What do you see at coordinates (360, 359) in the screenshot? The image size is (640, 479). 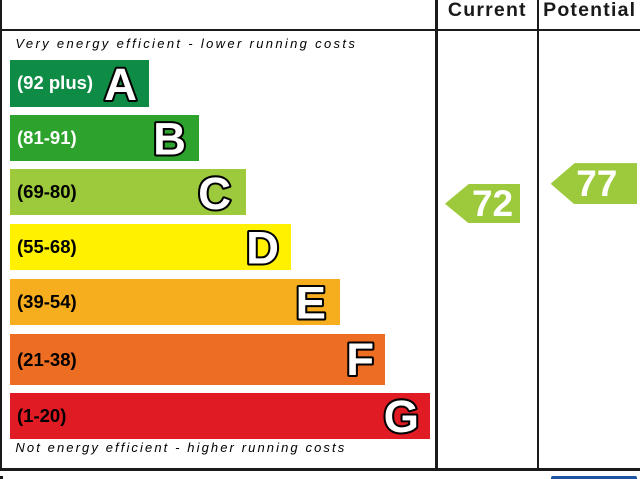 I see `svg-text: F` at bounding box center [360, 359].